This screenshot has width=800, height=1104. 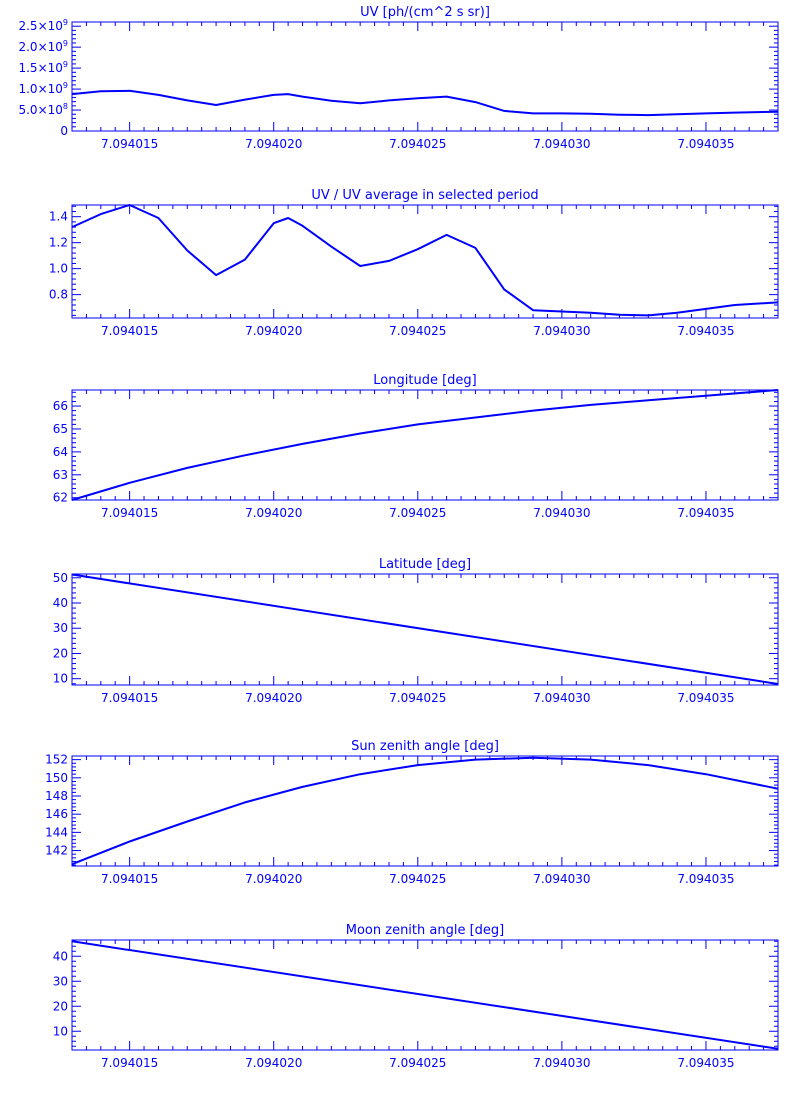 I want to click on y-tick-label: 144, so click(x=56, y=832).